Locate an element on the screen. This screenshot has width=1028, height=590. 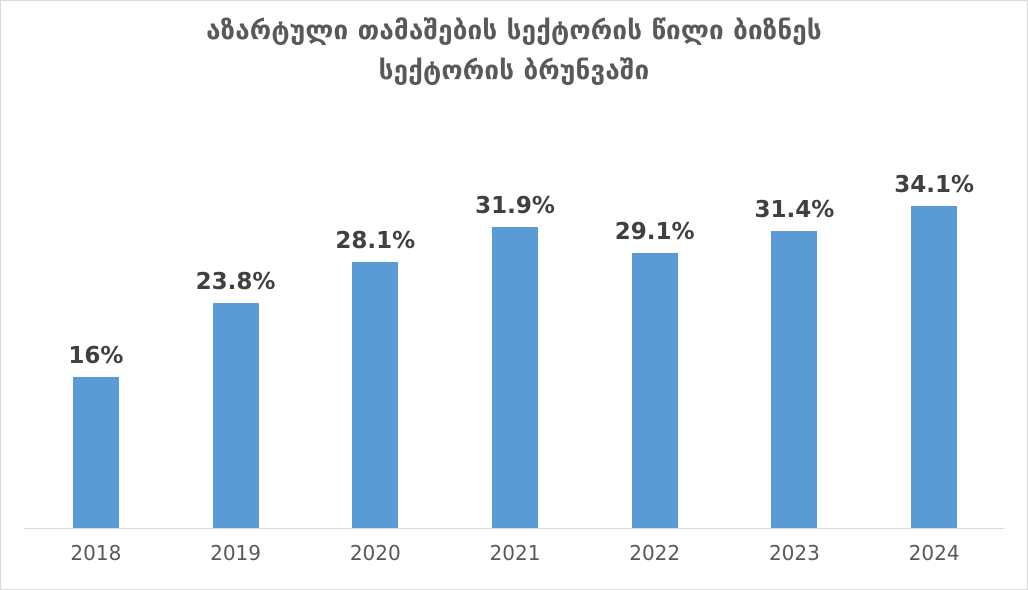
bar-value-label: 28.1% is located at coordinates (375, 241).